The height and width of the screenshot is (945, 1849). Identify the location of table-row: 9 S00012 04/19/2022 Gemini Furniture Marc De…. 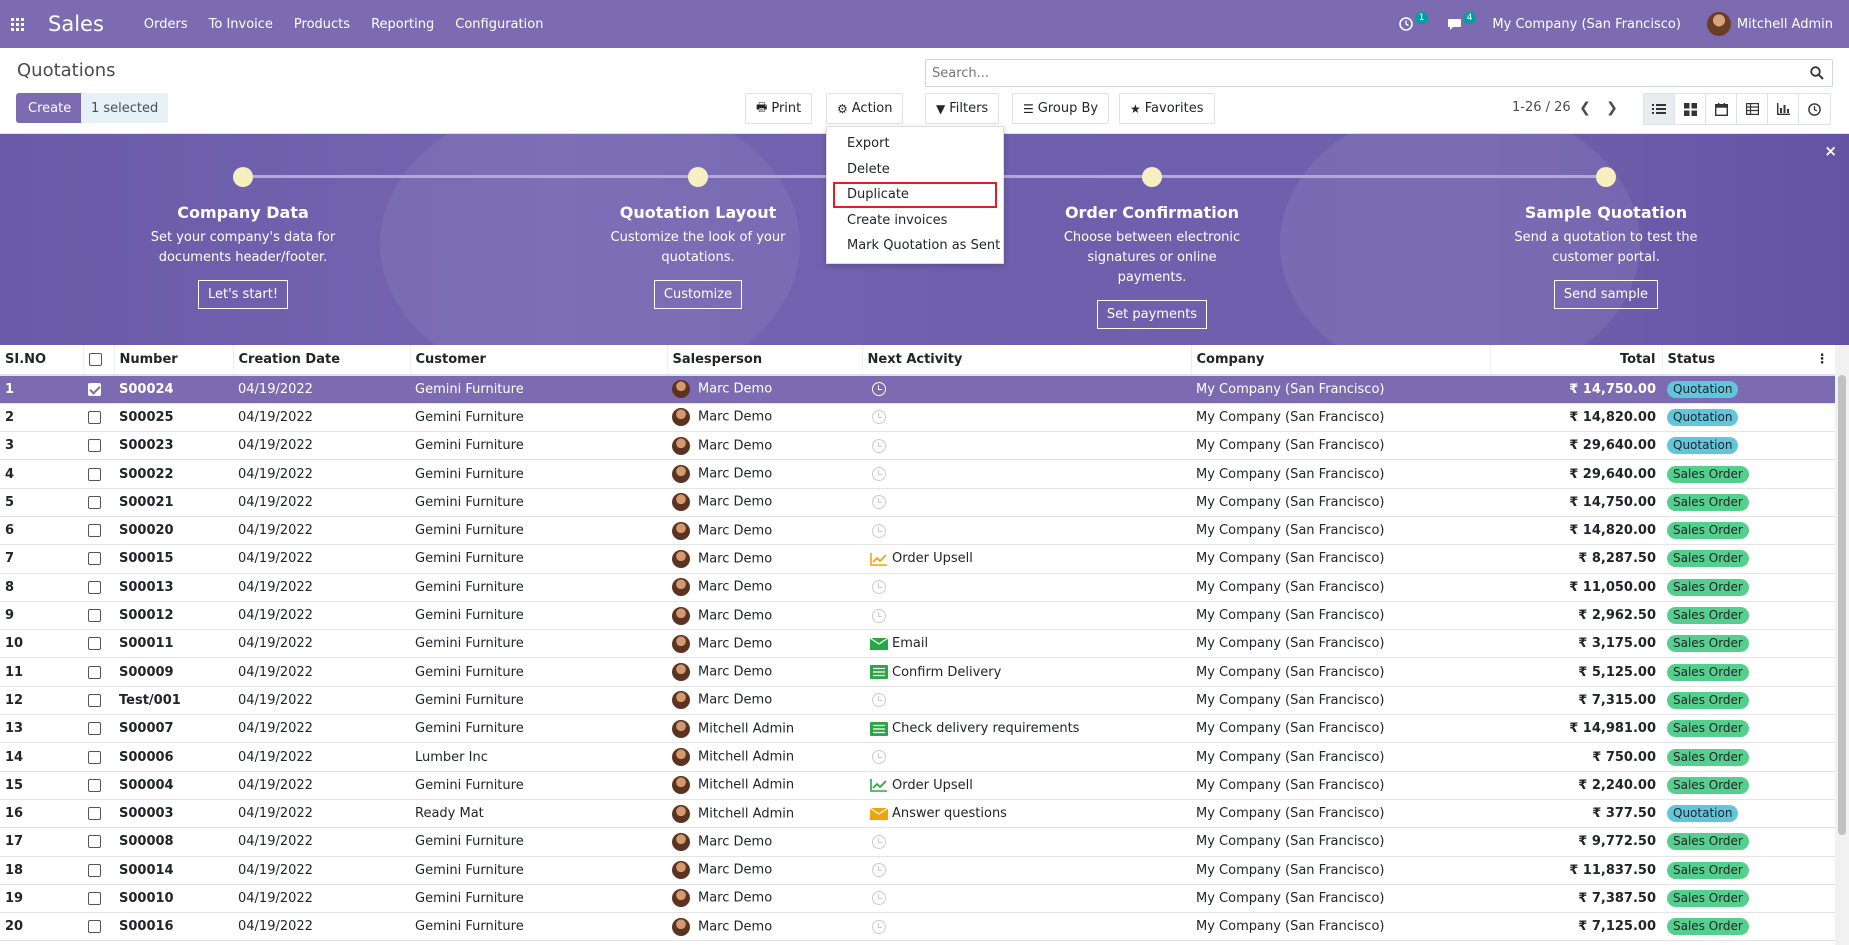
(917, 616).